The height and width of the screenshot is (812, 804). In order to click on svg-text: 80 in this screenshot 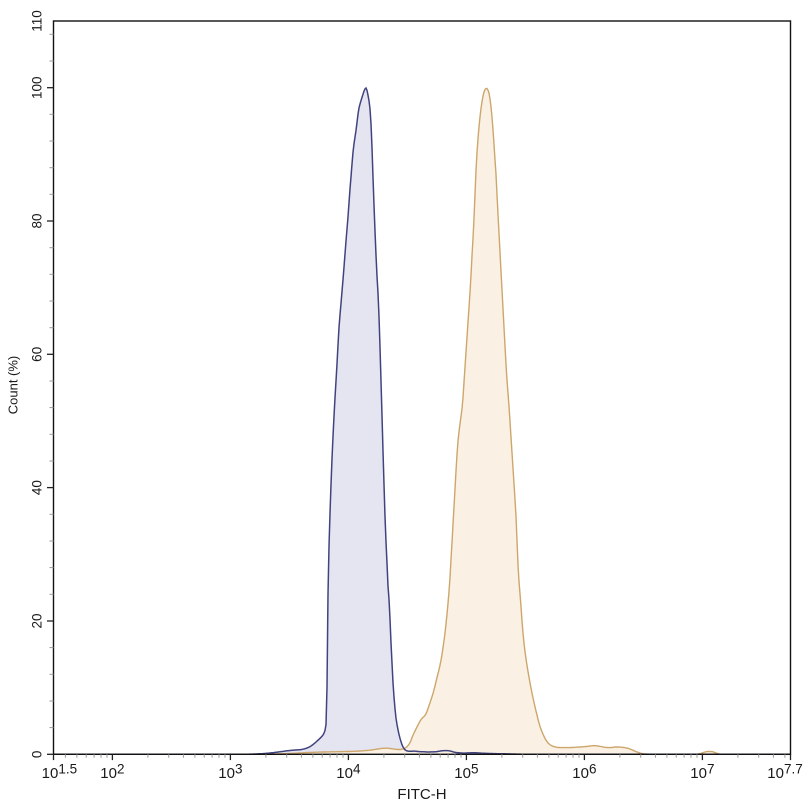, I will do `click(37, 220)`.